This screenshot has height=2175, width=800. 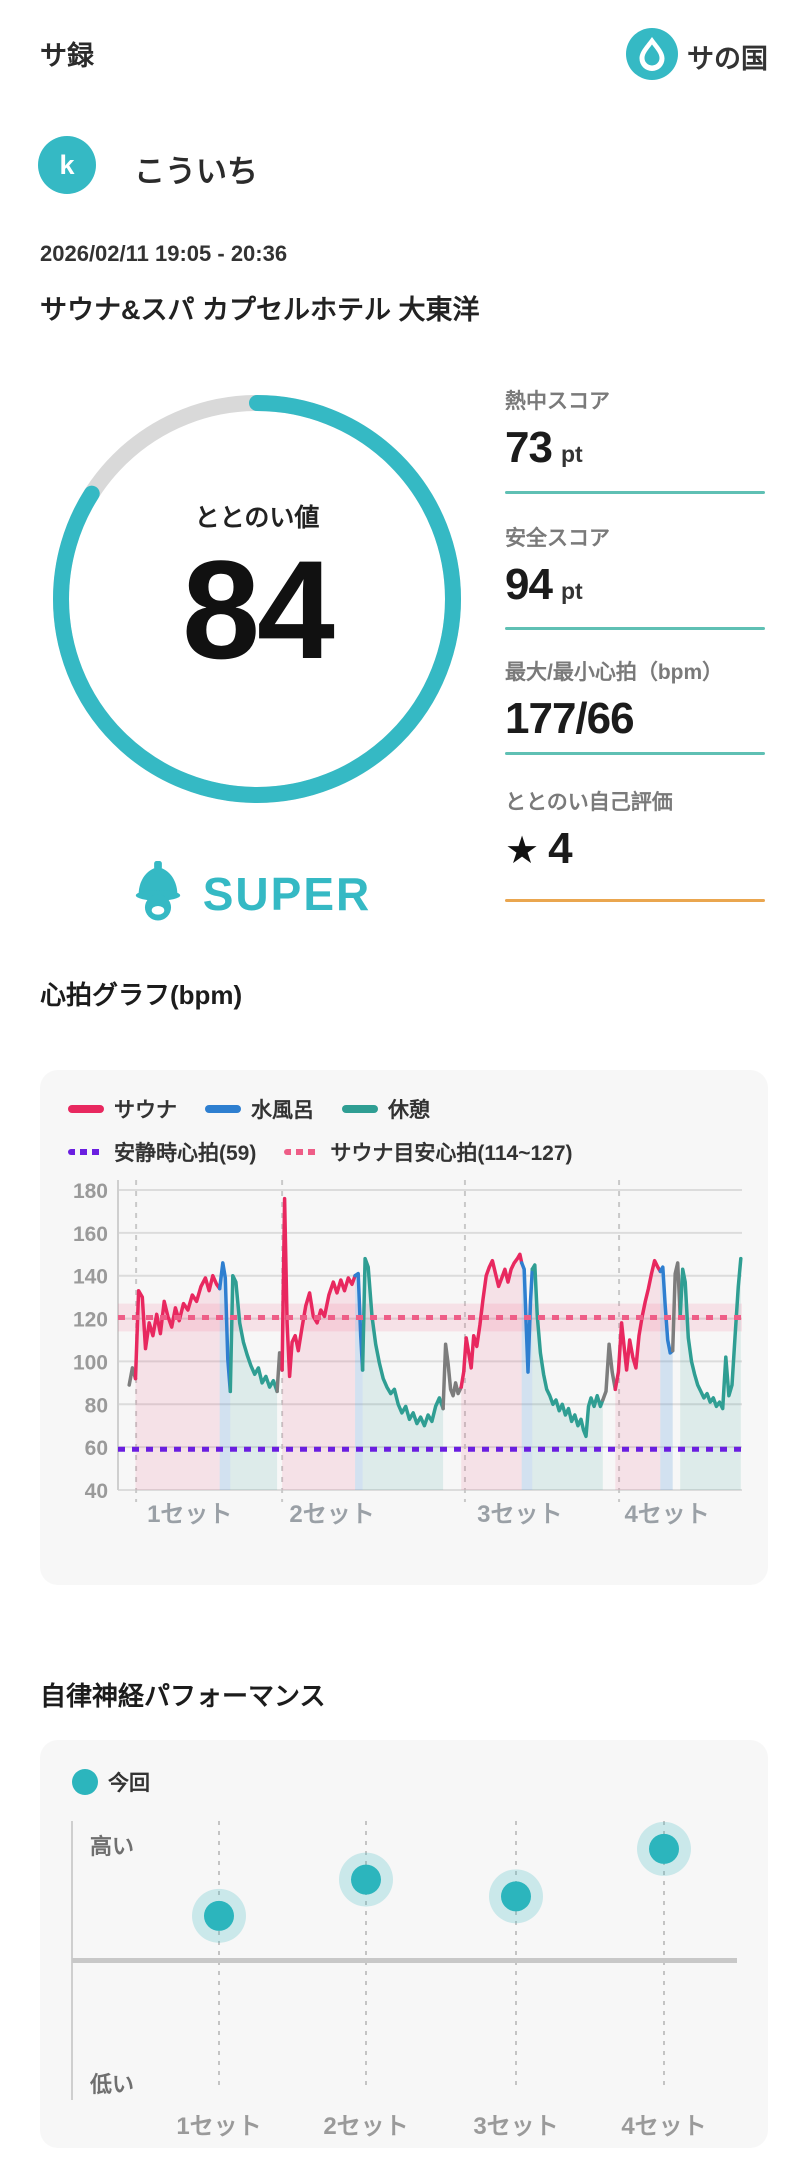 I want to click on rating-row: SUPER, so click(x=250, y=893).